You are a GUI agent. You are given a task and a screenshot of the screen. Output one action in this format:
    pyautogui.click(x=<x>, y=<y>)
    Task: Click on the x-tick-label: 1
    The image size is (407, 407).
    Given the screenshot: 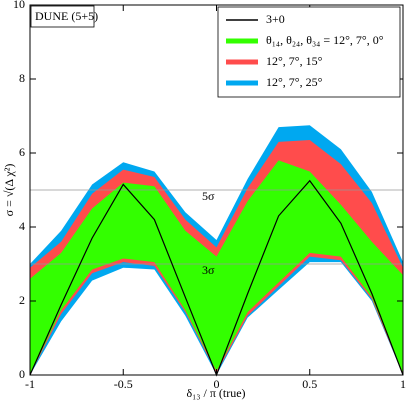 What is the action you would take?
    pyautogui.click(x=403, y=384)
    